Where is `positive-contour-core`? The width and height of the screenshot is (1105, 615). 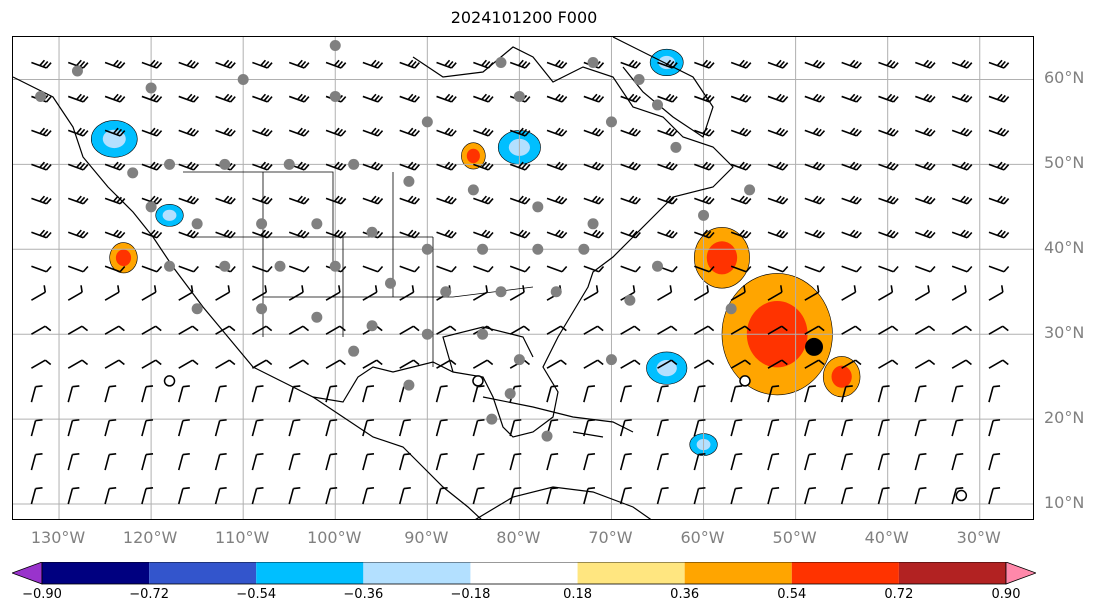
positive-contour-core is located at coordinates (473, 156).